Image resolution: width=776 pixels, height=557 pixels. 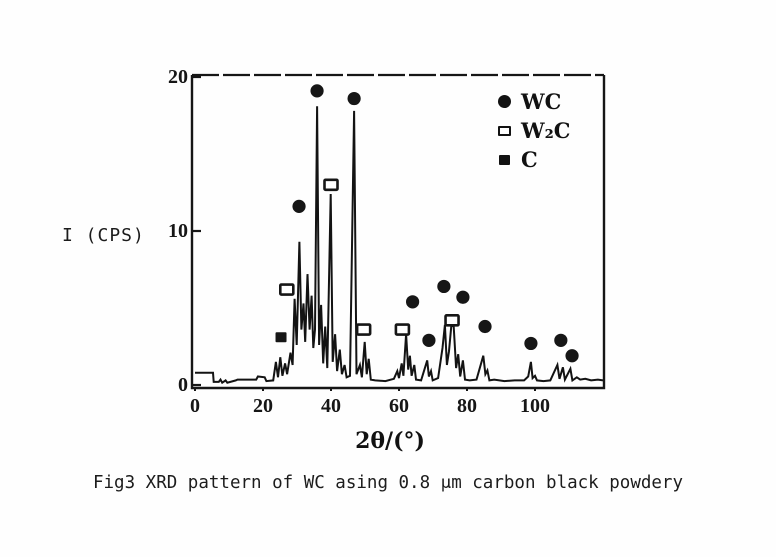 What do you see at coordinates (331, 406) in the screenshot?
I see `x-tick-label-40: 40` at bounding box center [331, 406].